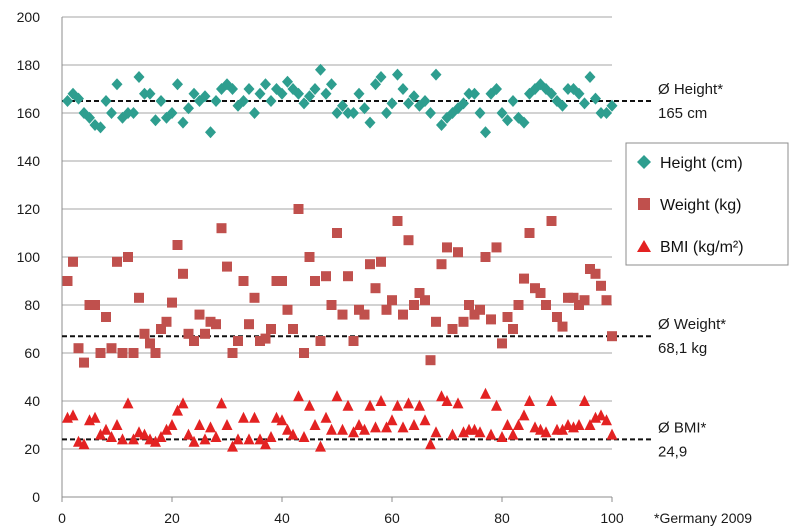 The width and height of the screenshot is (794, 530). What do you see at coordinates (703, 518) in the screenshot?
I see `footnote: *Germany 2009` at bounding box center [703, 518].